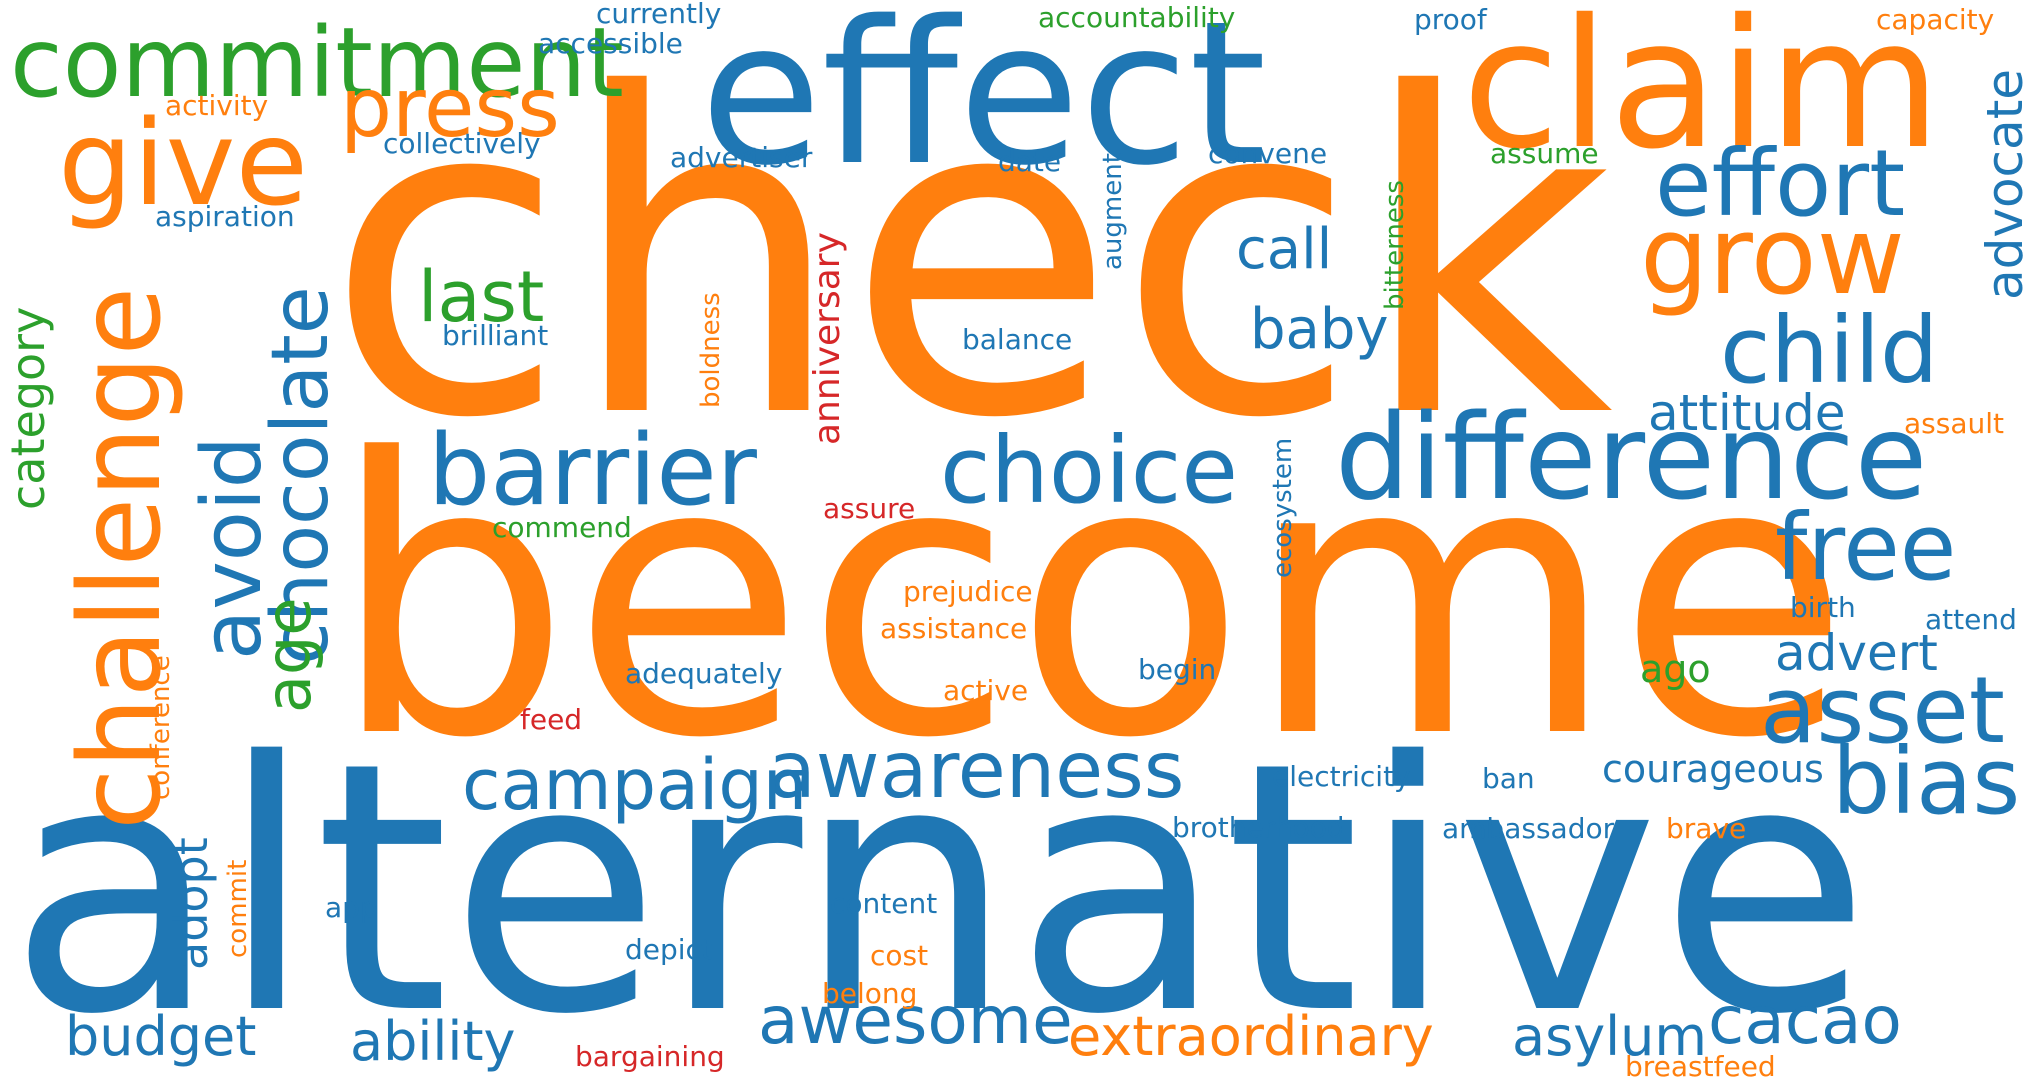 This screenshot has width=2040, height=1080. What do you see at coordinates (954, 628) in the screenshot?
I see `word-assistance: assistance` at bounding box center [954, 628].